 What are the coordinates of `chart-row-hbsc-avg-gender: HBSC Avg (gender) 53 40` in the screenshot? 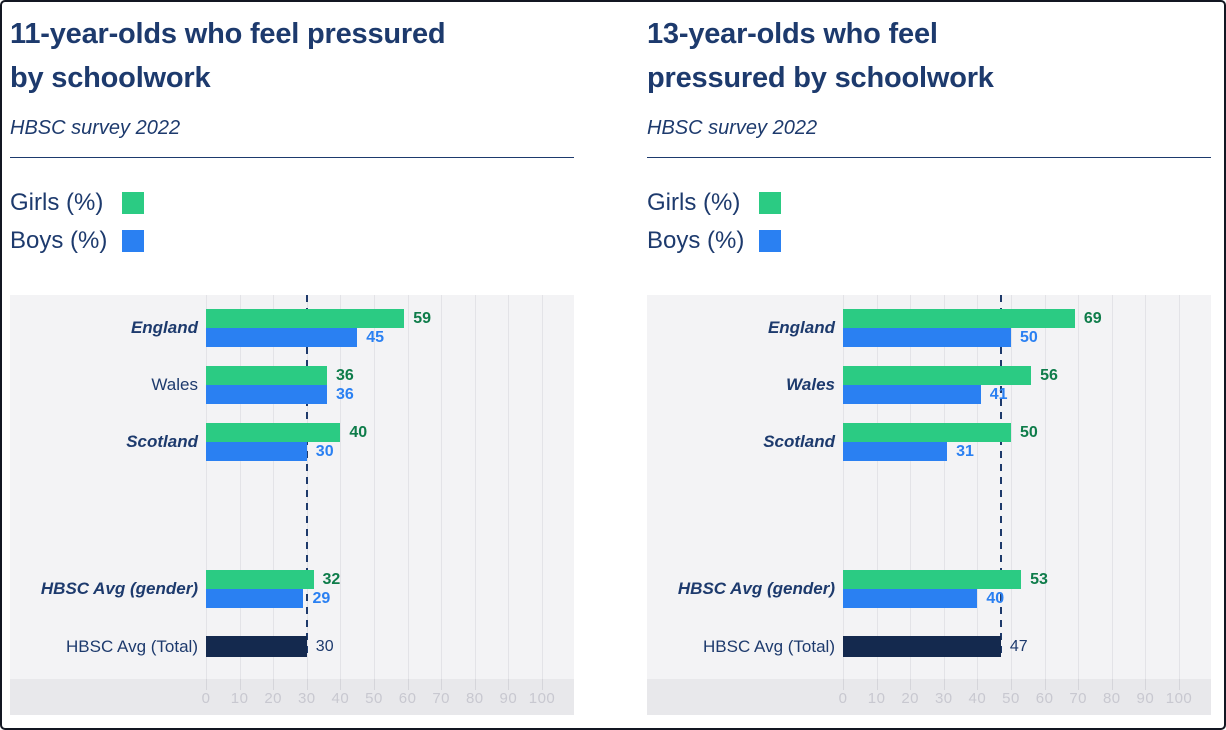 It's located at (929, 589).